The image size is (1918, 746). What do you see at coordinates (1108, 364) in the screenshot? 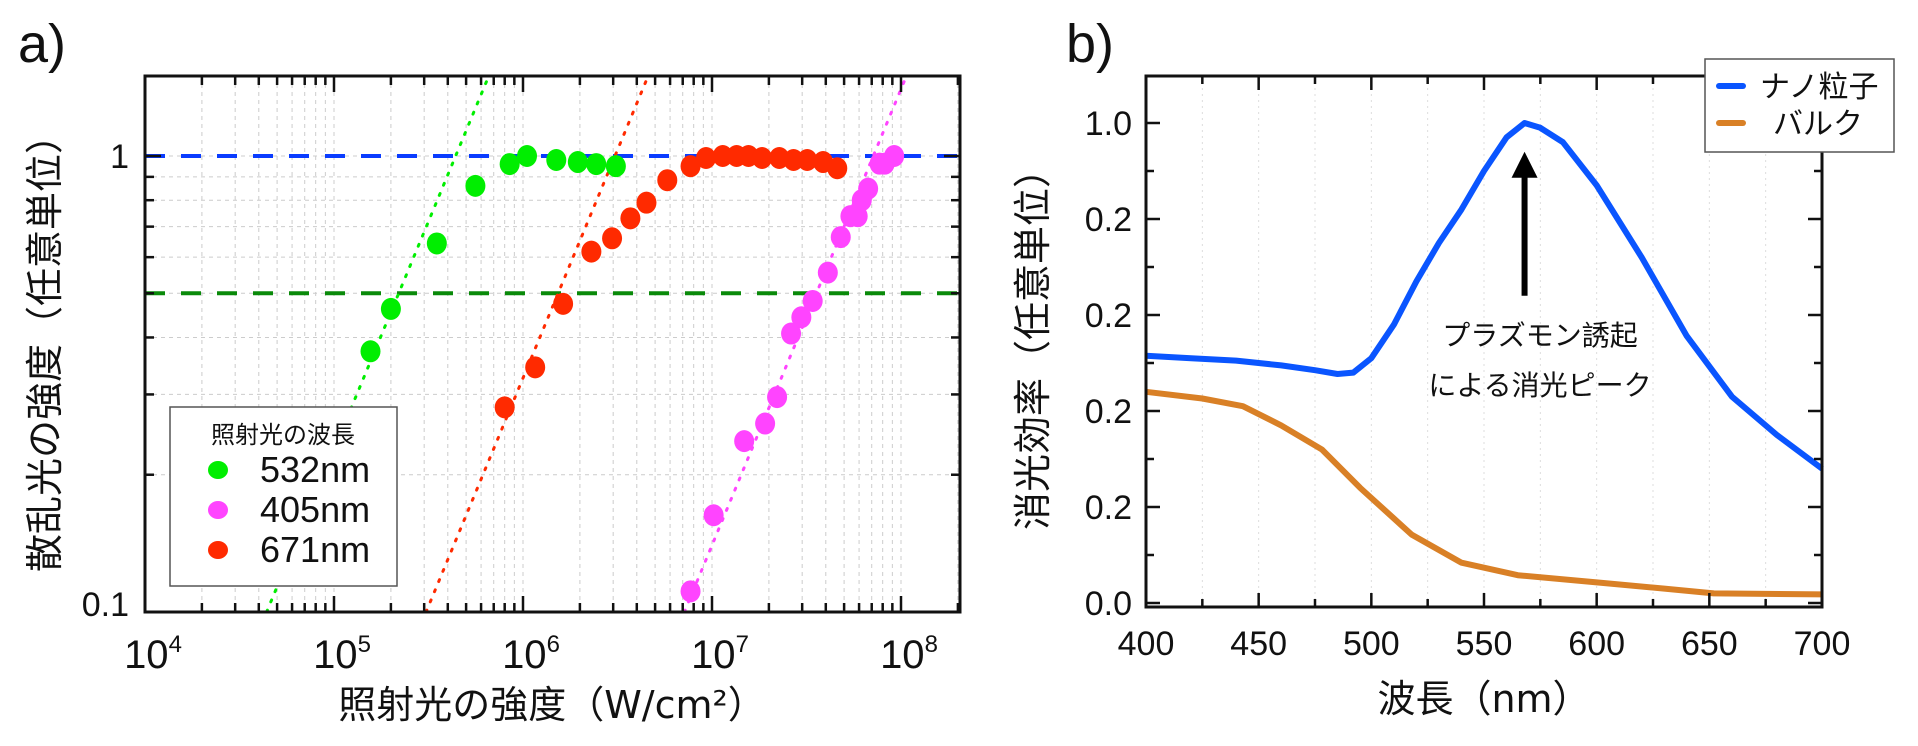
I see `y-tick-labels-b: 1.0 0.2 0.2 0.2 0.2 0.0` at bounding box center [1108, 364].